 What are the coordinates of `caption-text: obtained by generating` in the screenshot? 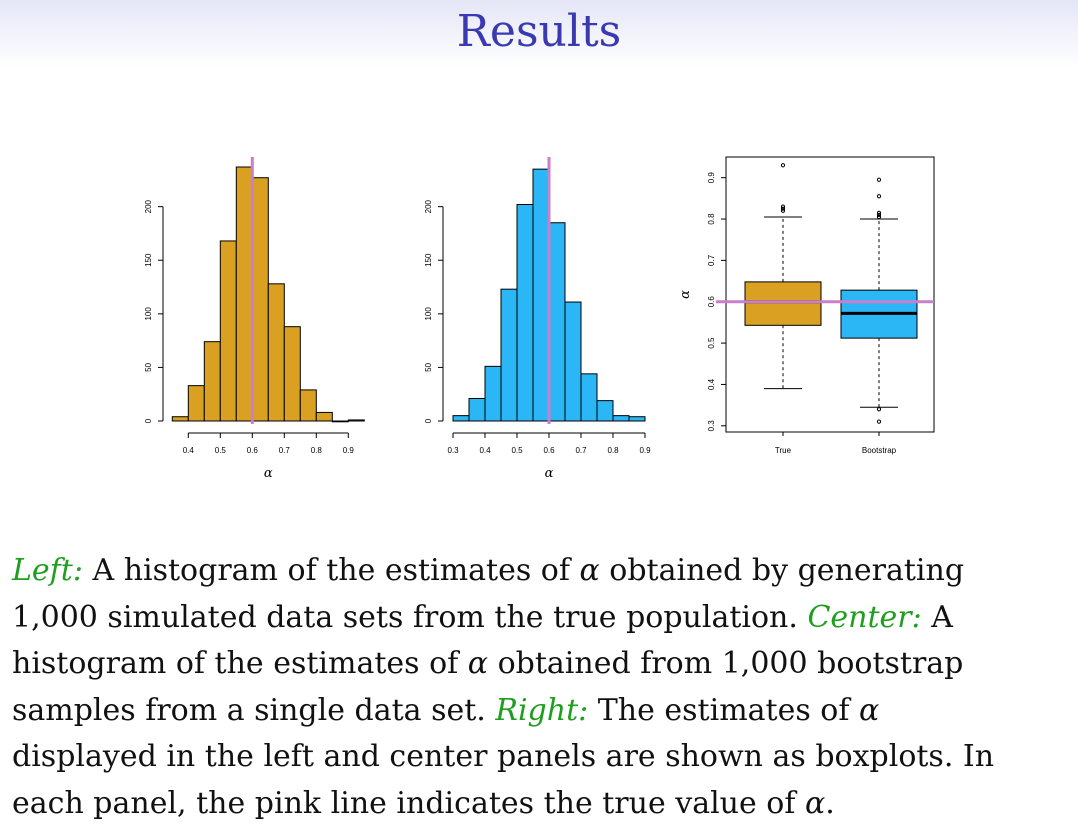 It's located at (782, 570).